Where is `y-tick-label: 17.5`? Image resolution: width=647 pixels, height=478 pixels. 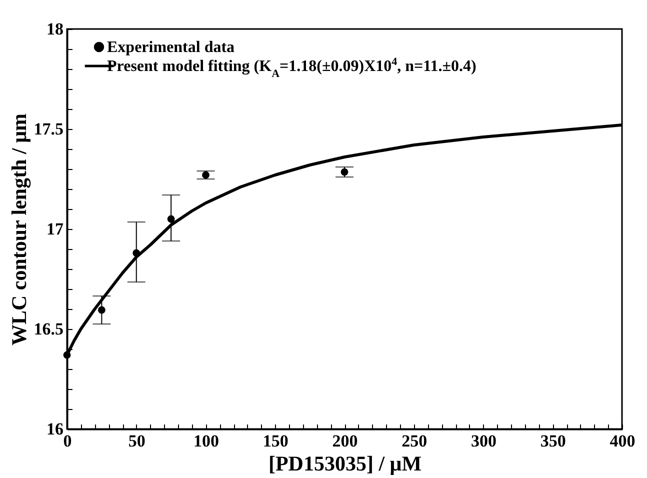 y-tick-label: 17.5 is located at coordinates (49, 129).